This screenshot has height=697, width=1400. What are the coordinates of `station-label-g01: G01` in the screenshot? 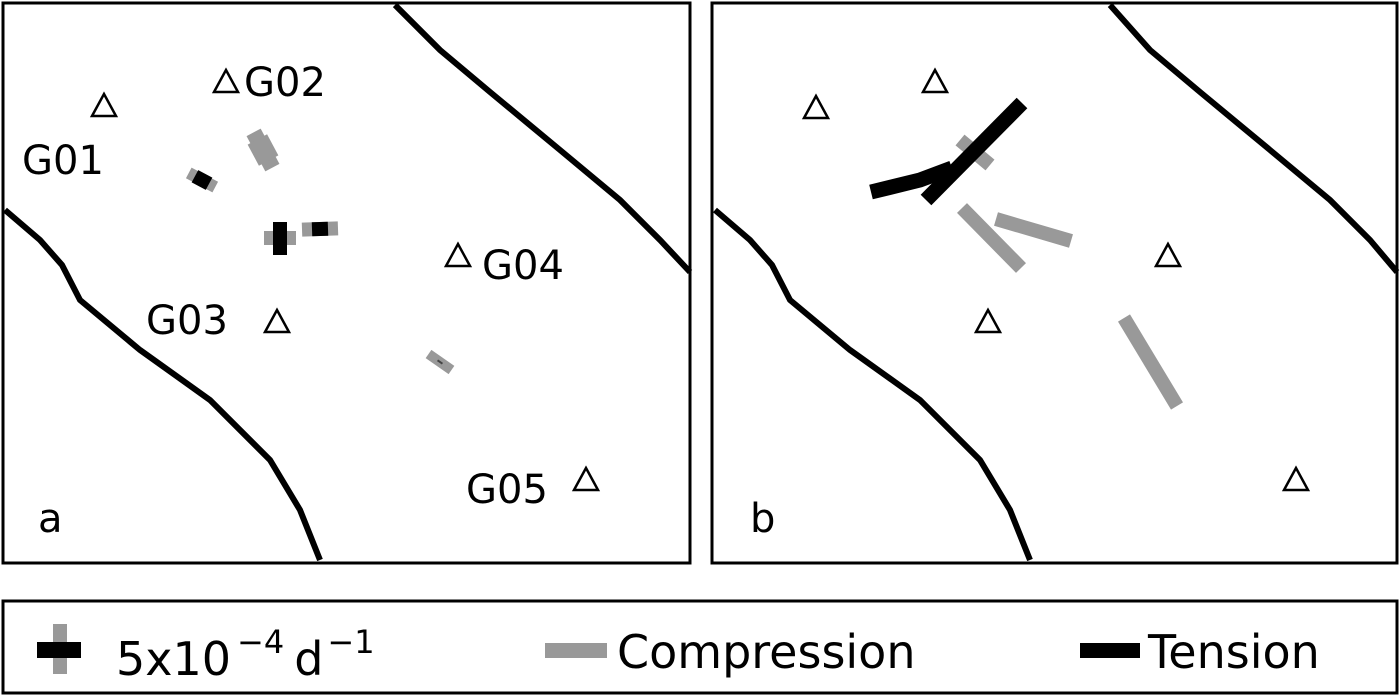 It's located at (63, 161).